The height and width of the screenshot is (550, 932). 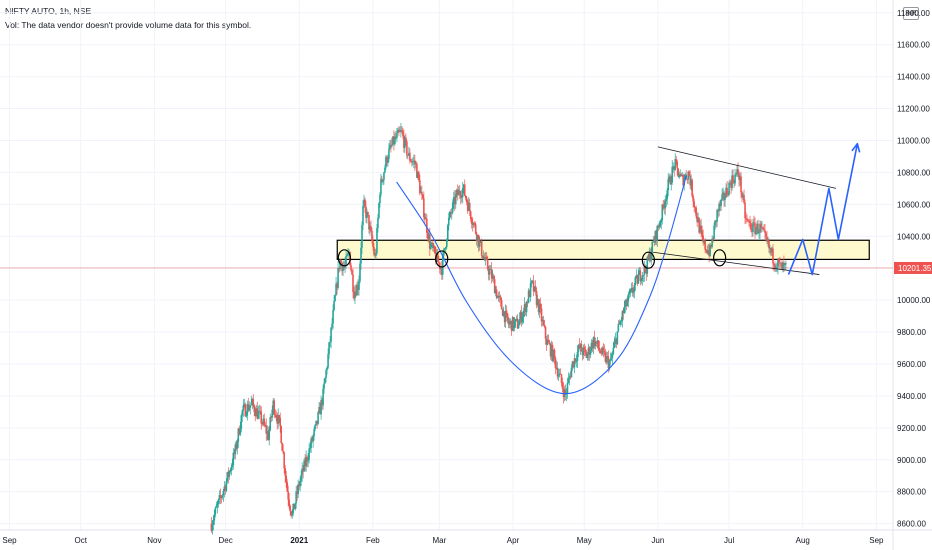 What do you see at coordinates (911, 13) in the screenshot?
I see `currency-badge: INR` at bounding box center [911, 13].